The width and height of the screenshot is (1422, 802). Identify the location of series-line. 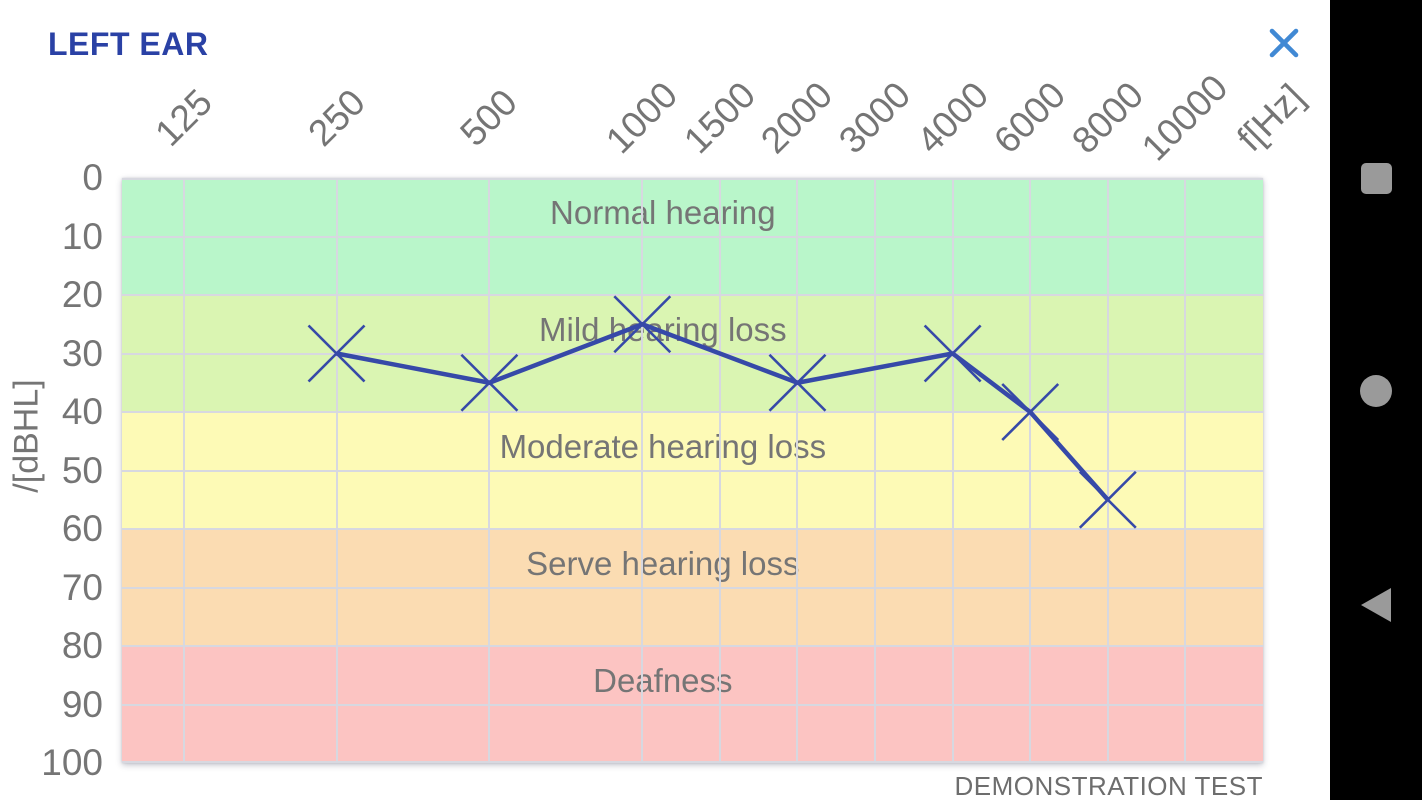
(723, 412).